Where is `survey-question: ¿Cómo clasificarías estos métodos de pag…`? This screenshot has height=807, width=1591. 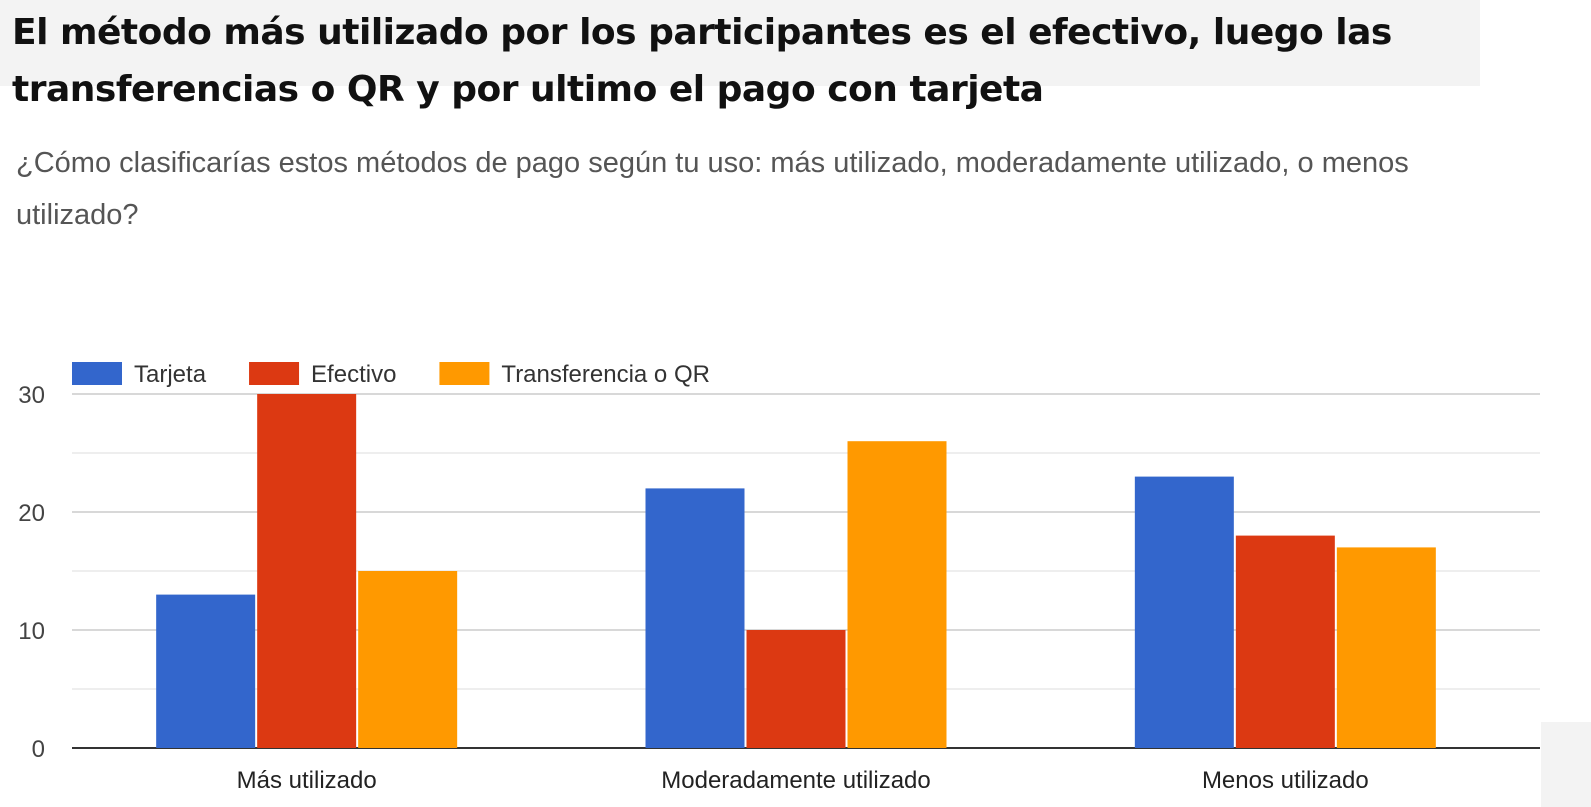 survey-question: ¿Cómo clasificarías estos métodos de pag… is located at coordinates (712, 189).